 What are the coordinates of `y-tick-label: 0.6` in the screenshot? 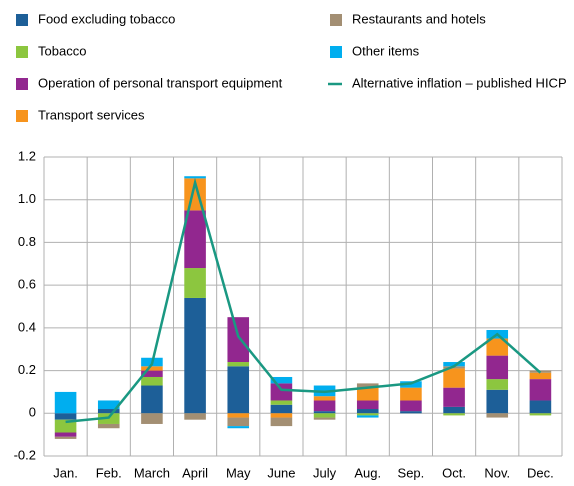 It's located at (27, 284).